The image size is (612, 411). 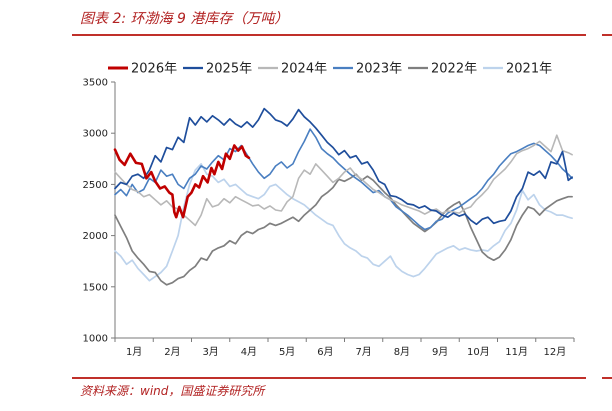 What do you see at coordinates (363, 352) in the screenshot?
I see `x-tick-label: 7月` at bounding box center [363, 352].